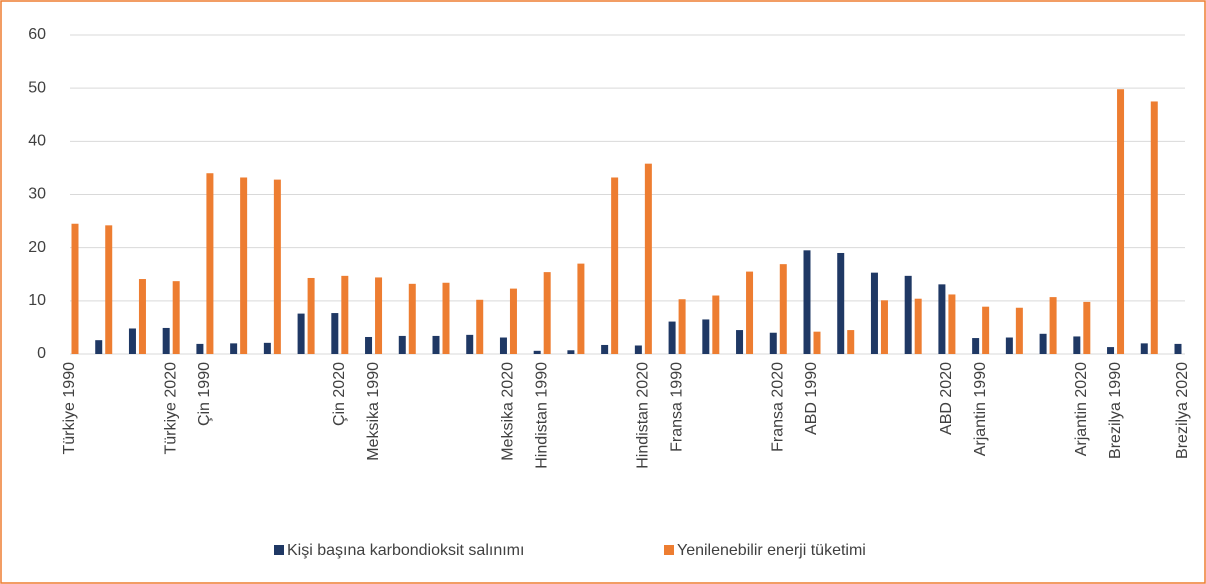 Image resolution: width=1206 pixels, height=584 pixels. Describe the element at coordinates (41, 353) in the screenshot. I see `y-tick-label: 0` at that location.